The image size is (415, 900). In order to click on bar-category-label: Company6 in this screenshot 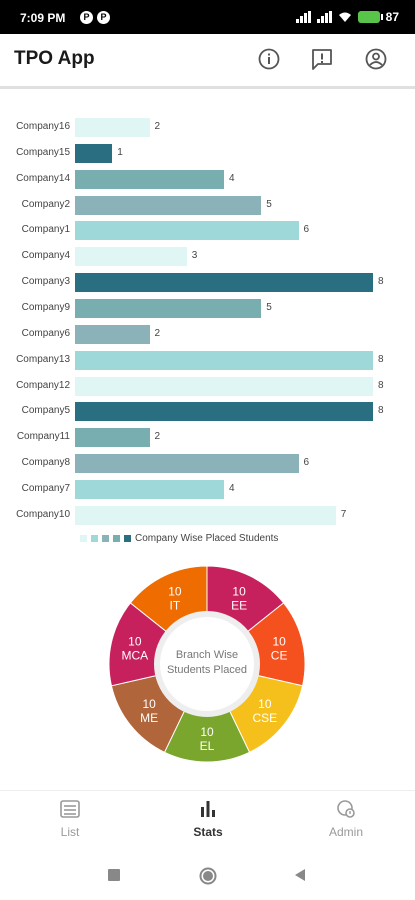, I will do `click(45, 333)`.